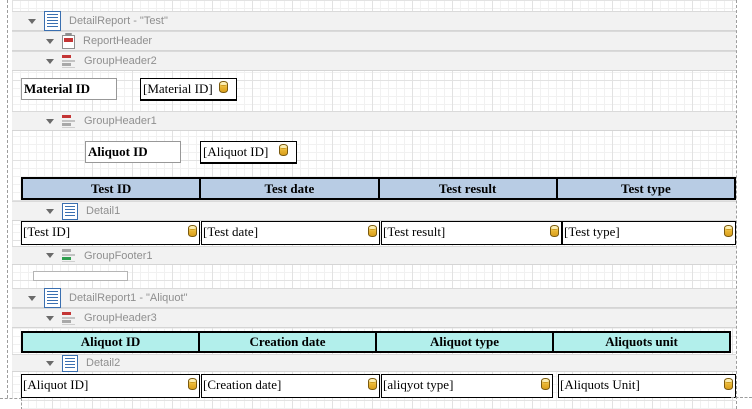 The image size is (752, 409). What do you see at coordinates (647, 386) in the screenshot?
I see `aliquots-unit-field-cell: [Aliquots Unit]` at bounding box center [647, 386].